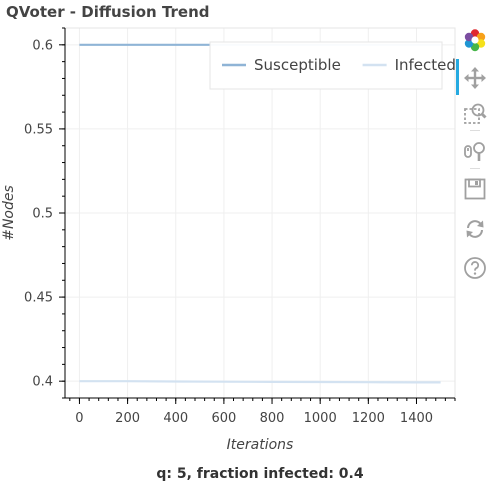 This screenshot has height=487, width=493. Describe the element at coordinates (475, 229) in the screenshot. I see `reset-icon` at that location.